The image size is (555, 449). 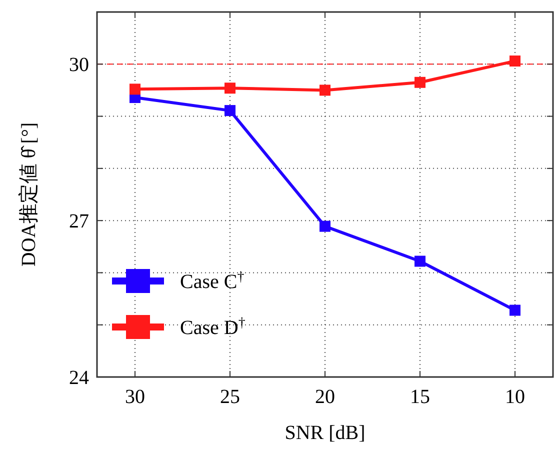 What do you see at coordinates (79, 378) in the screenshot?
I see `y-tick-label: 24` at bounding box center [79, 378].